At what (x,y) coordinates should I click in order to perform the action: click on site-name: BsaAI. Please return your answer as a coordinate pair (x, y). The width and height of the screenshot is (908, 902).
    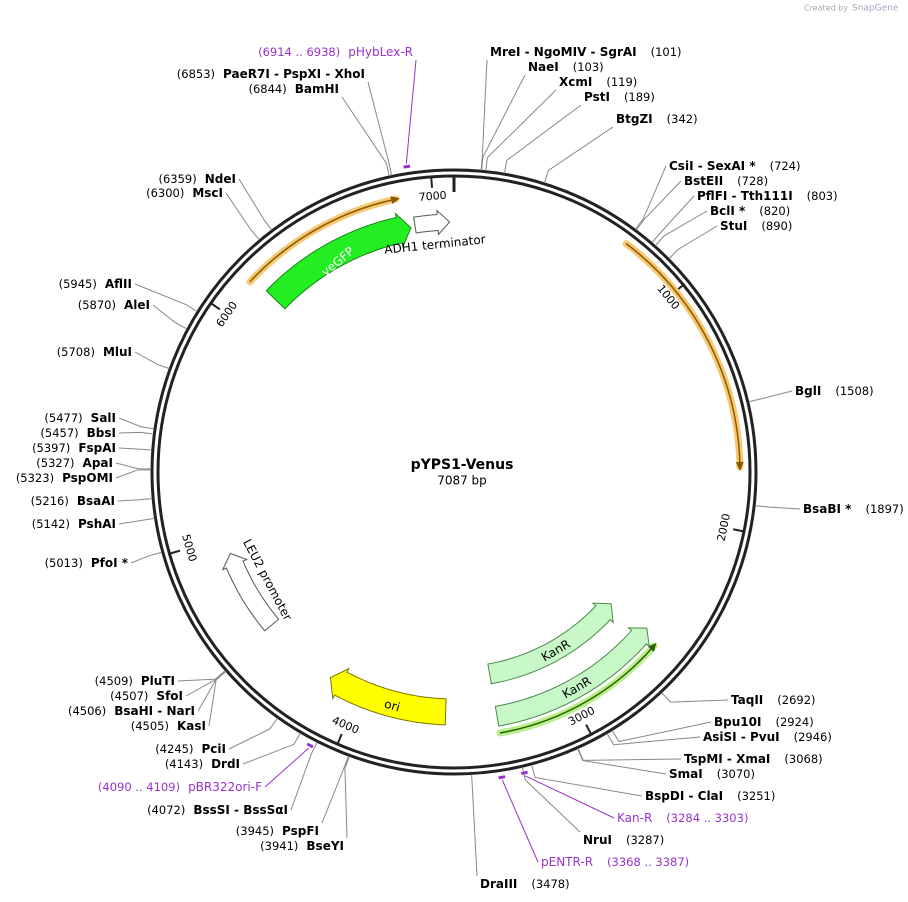
    Looking at the image, I should click on (96, 501).